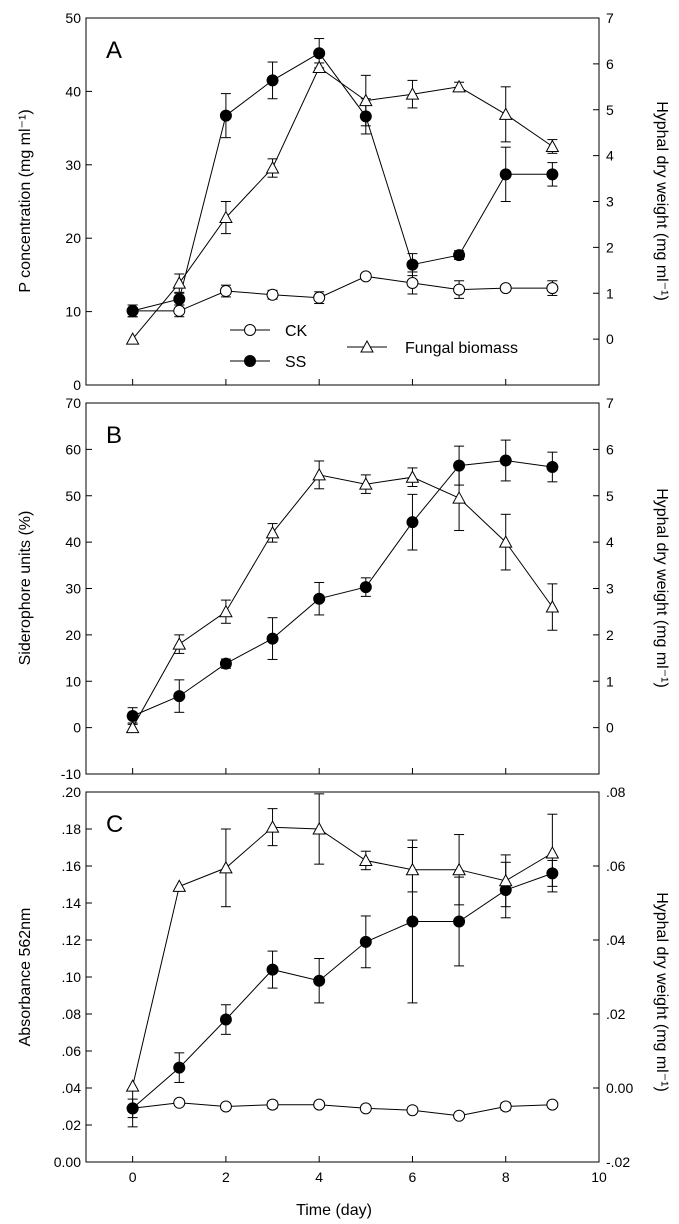  What do you see at coordinates (603, 178) in the screenshot?
I see `y2-ticks-a: 0 1 2 3 4 5 6 7` at bounding box center [603, 178].